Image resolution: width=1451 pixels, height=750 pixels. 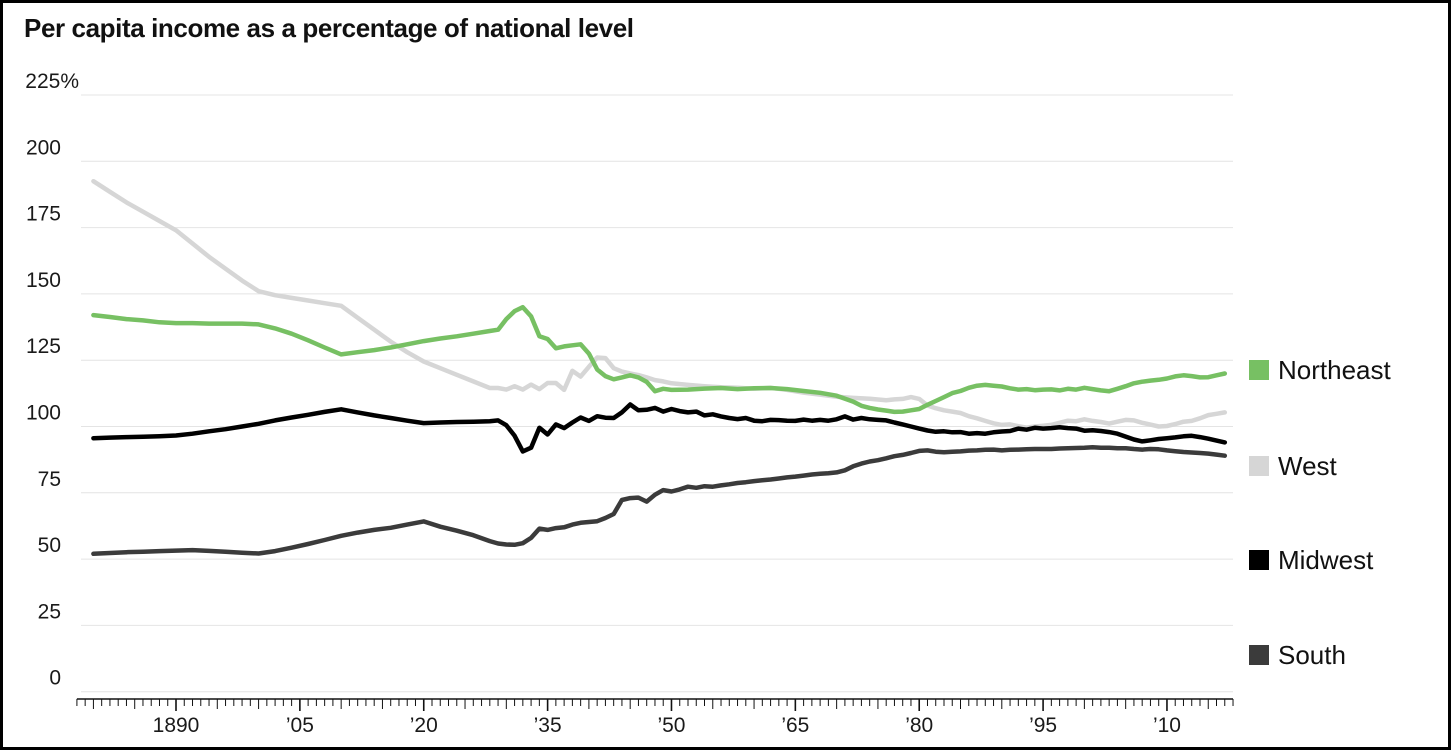 I want to click on legend-label-south: South, so click(x=1312, y=654).